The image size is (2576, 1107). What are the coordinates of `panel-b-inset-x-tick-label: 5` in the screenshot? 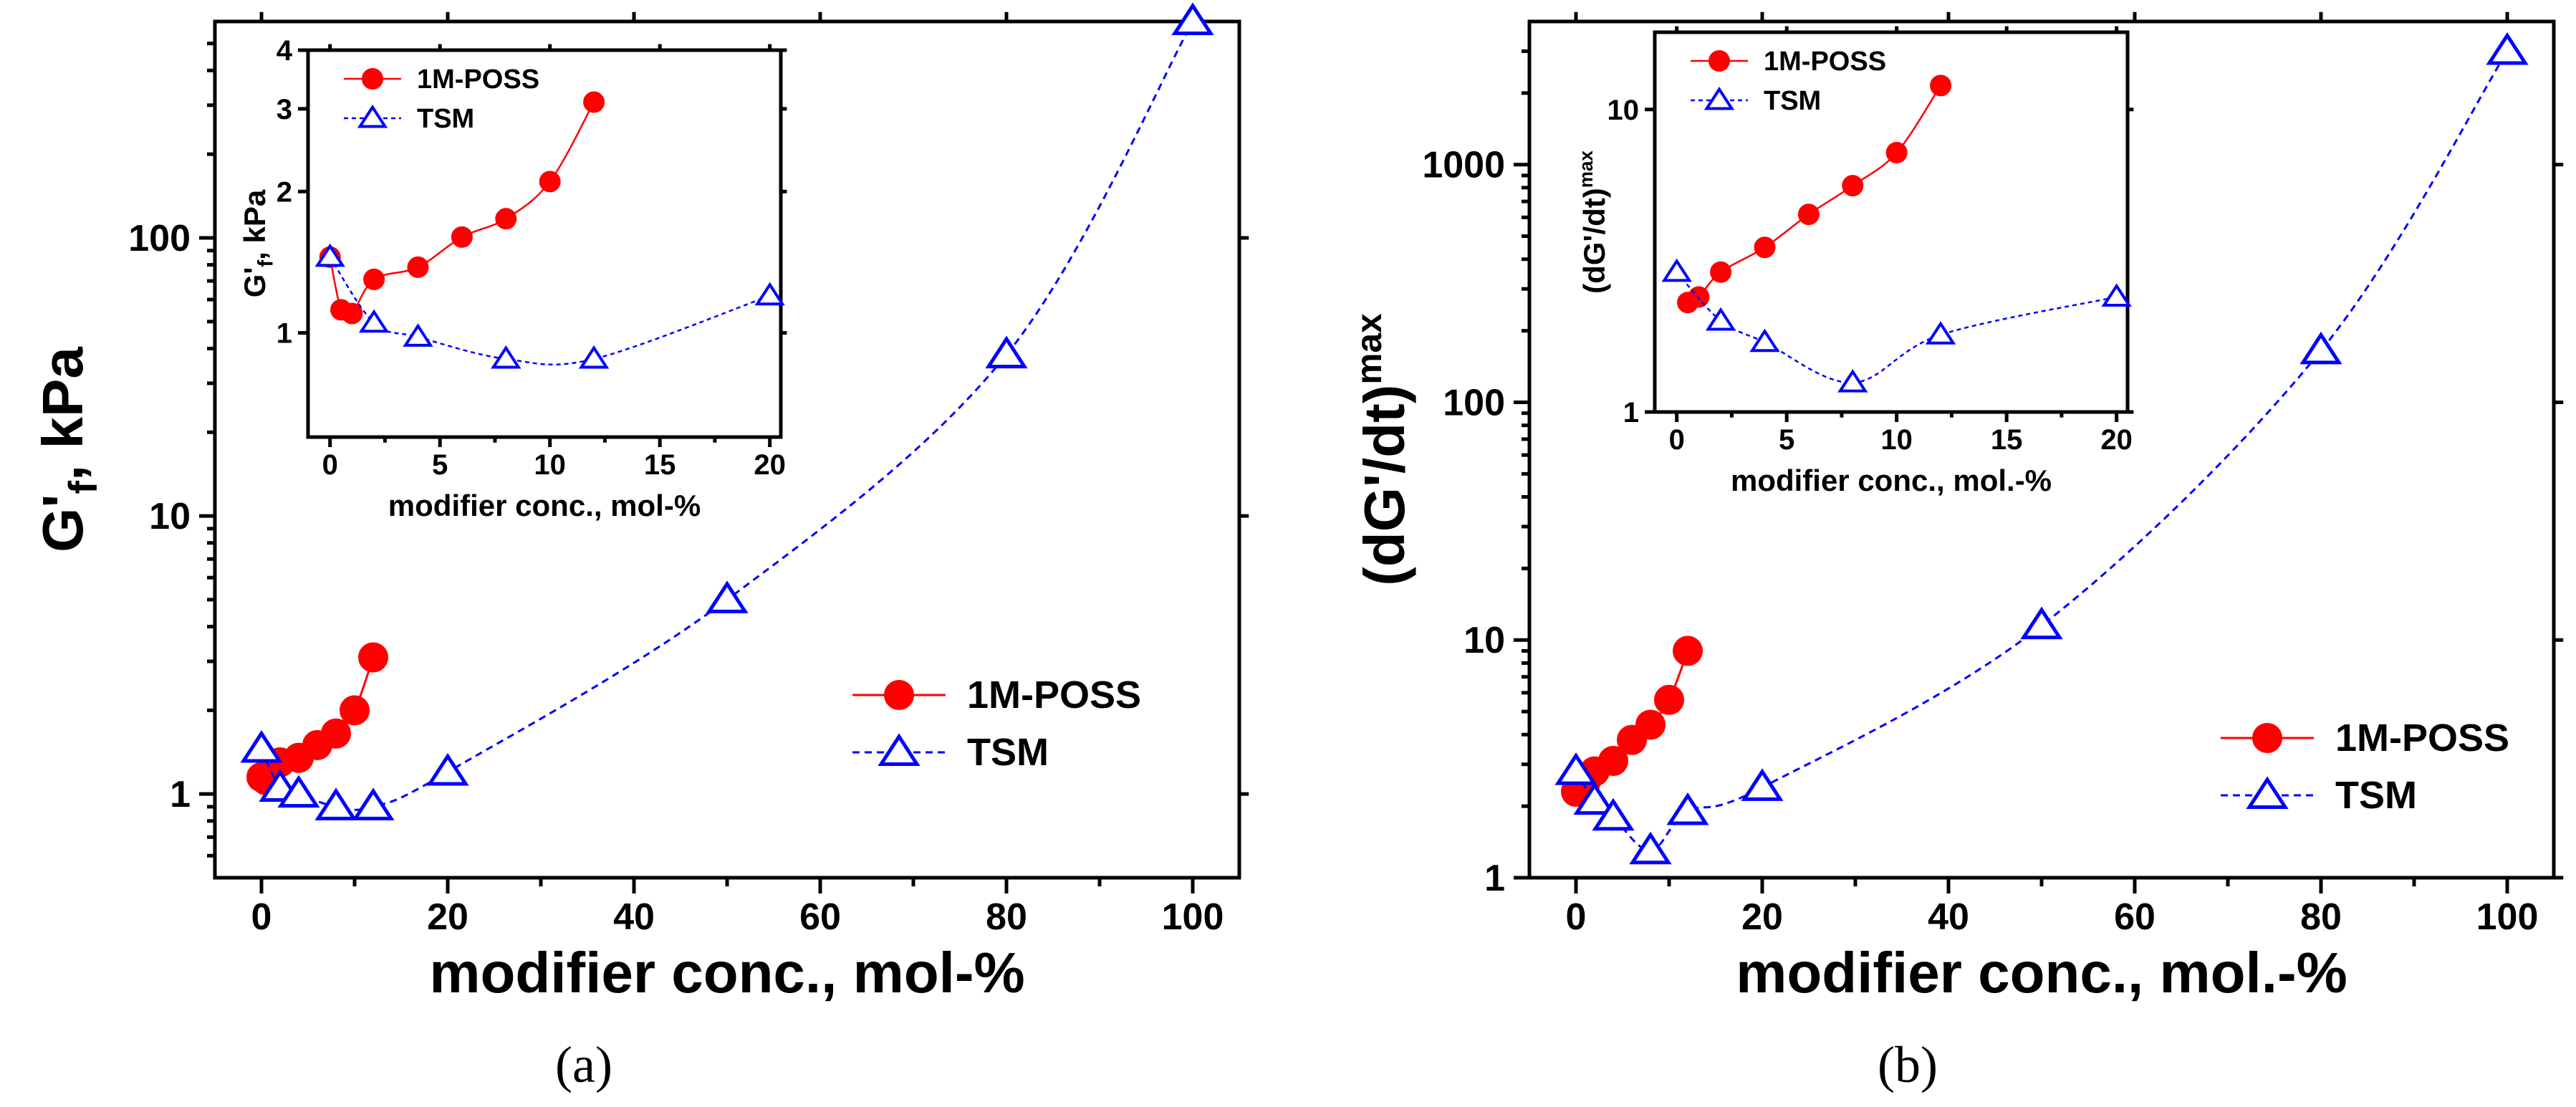 It's located at (1787, 440).